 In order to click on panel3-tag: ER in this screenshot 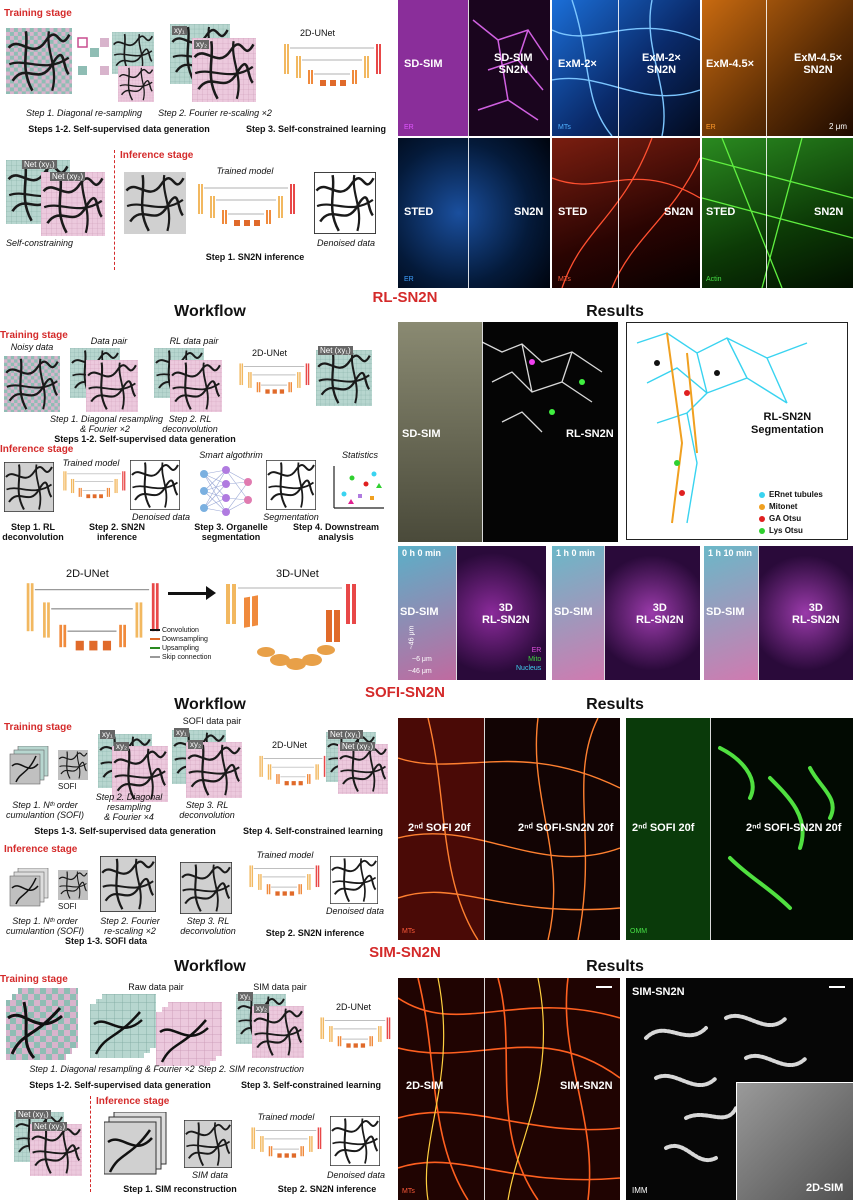, I will do `click(711, 127)`.